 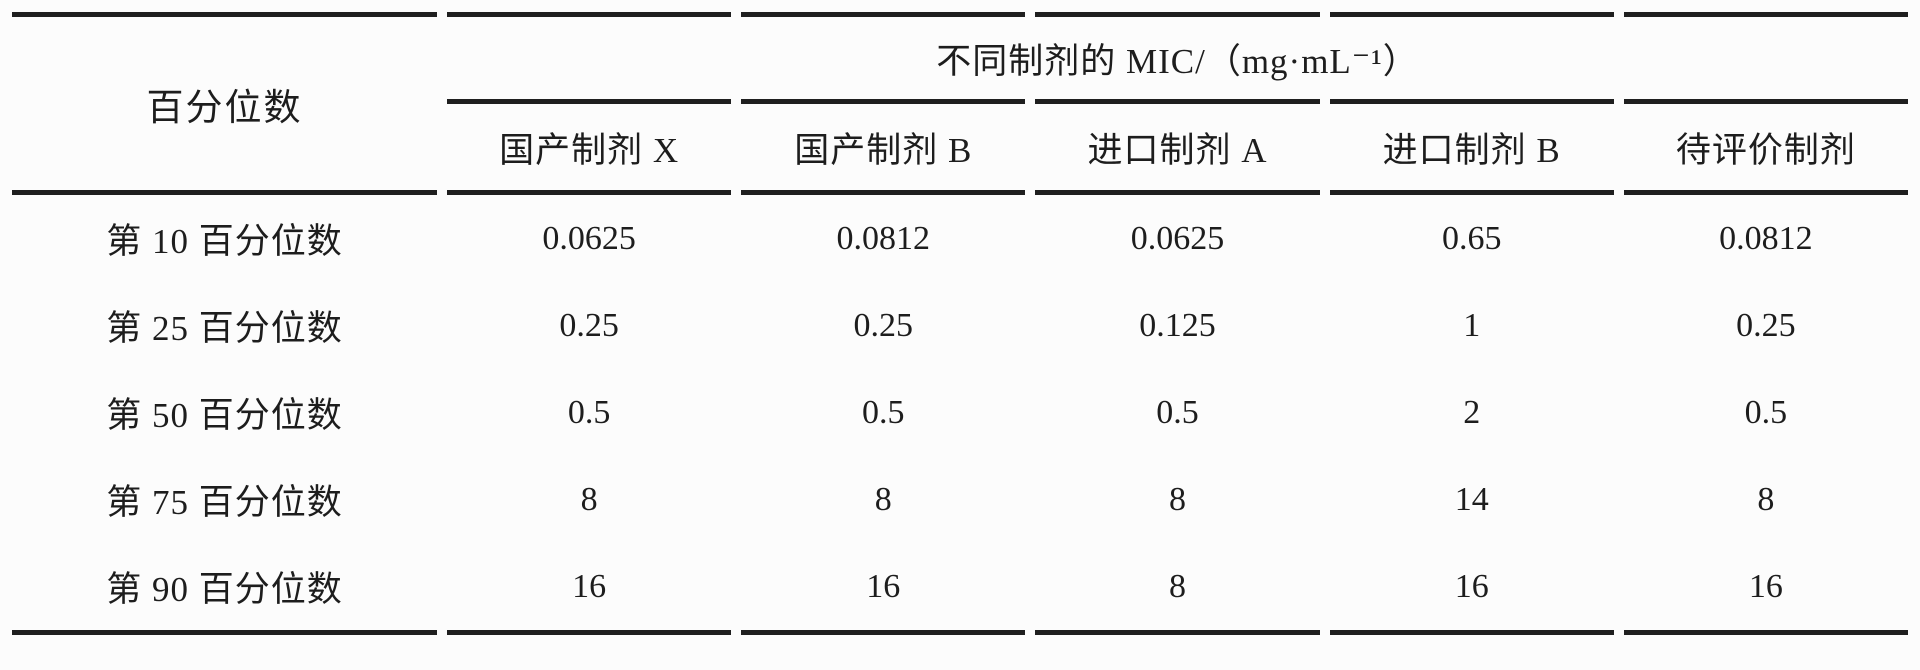 I want to click on row-label: 第 10 百分位数, so click(x=224, y=241).